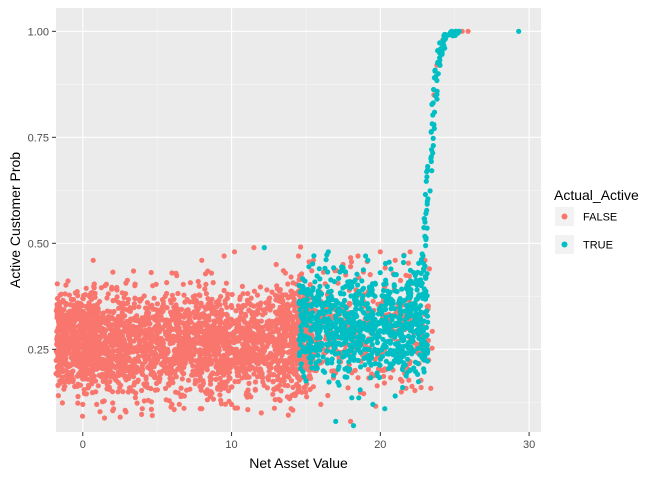  Describe the element at coordinates (38, 350) in the screenshot. I see `y-tick-label: 0.25` at that location.